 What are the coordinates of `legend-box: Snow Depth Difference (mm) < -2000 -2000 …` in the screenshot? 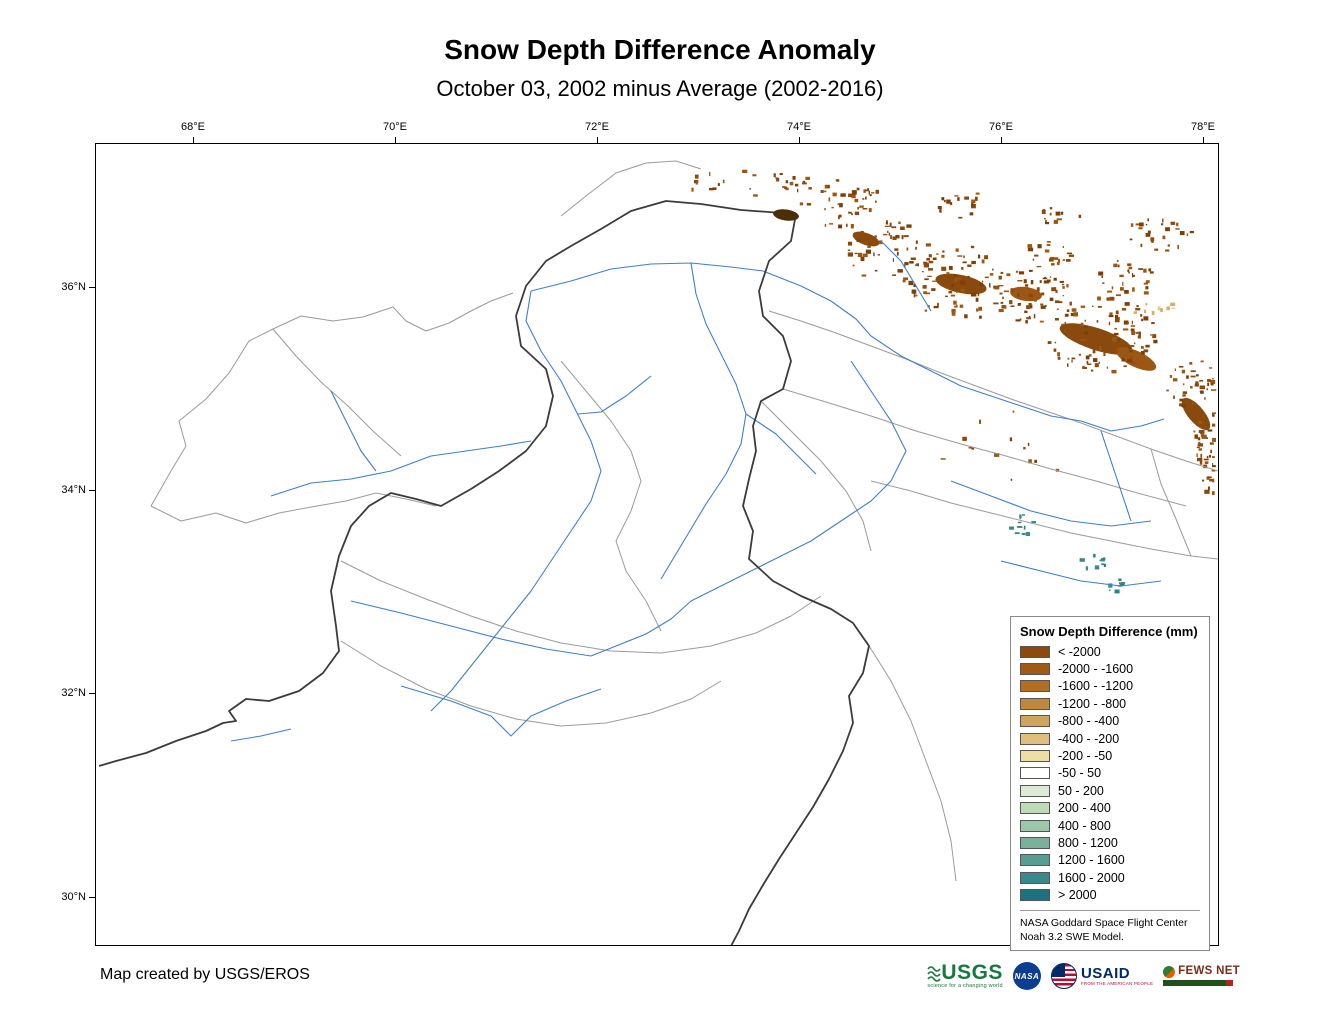 It's located at (1110, 784).